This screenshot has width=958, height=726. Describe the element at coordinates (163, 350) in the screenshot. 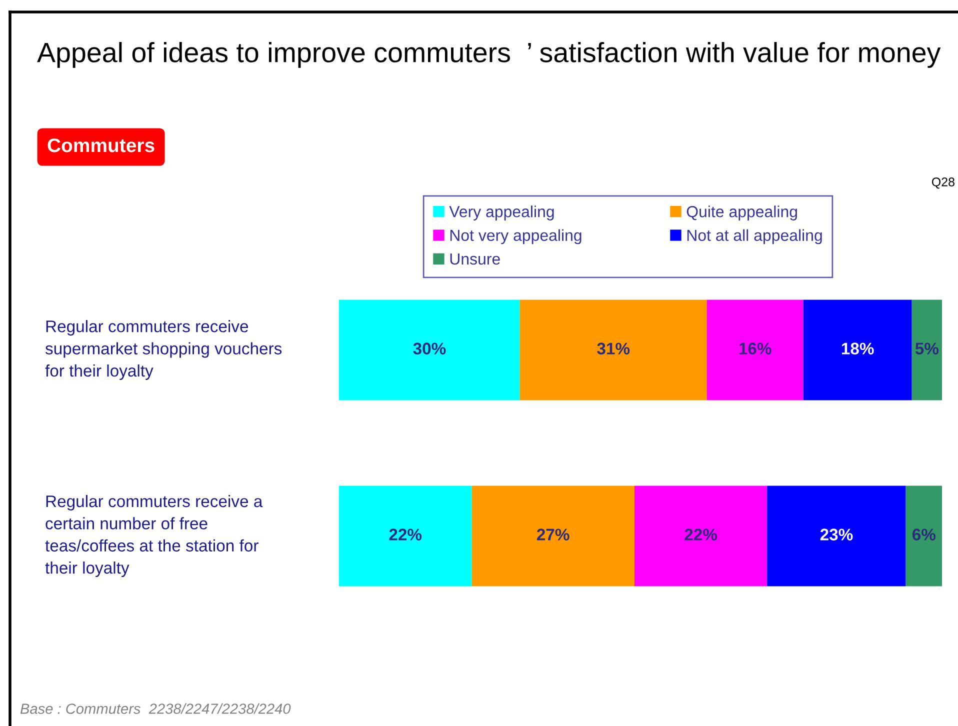

I see `y-tick-label: Regular commuters receive supermarket shopping vouchers for their loyalty` at that location.